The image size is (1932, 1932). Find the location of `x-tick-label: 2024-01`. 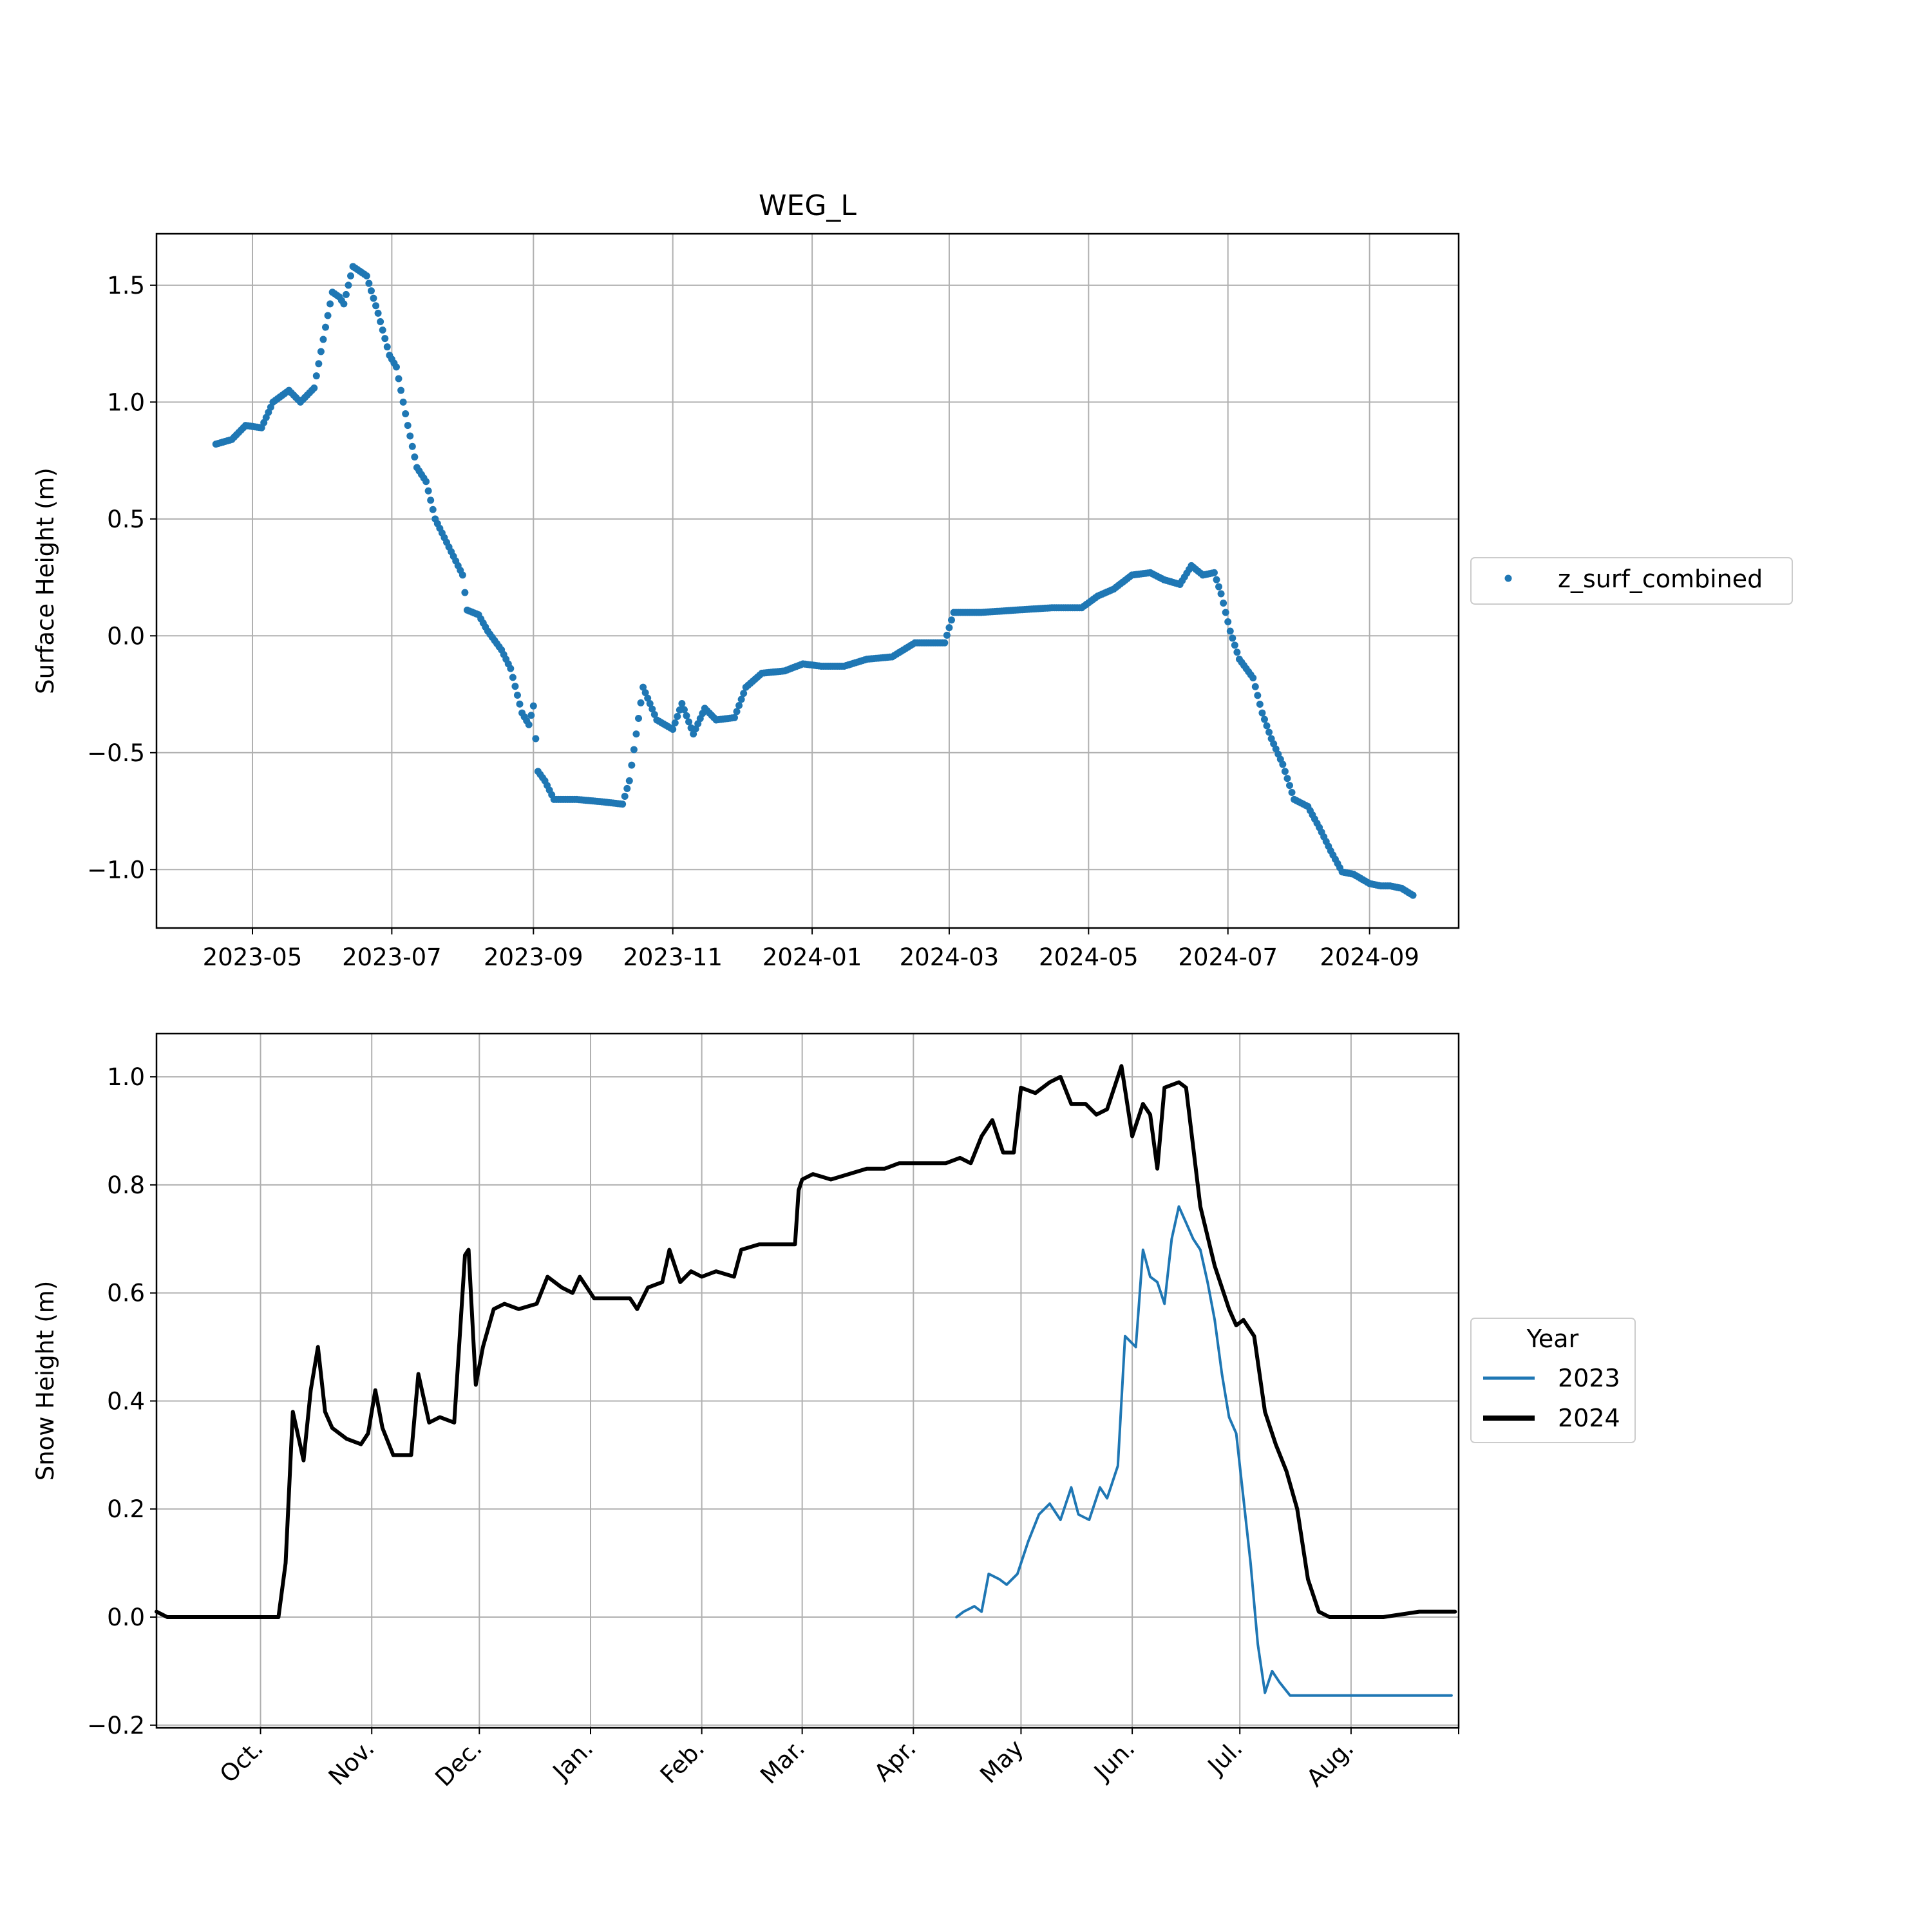

x-tick-label: 2024-01 is located at coordinates (812, 957).